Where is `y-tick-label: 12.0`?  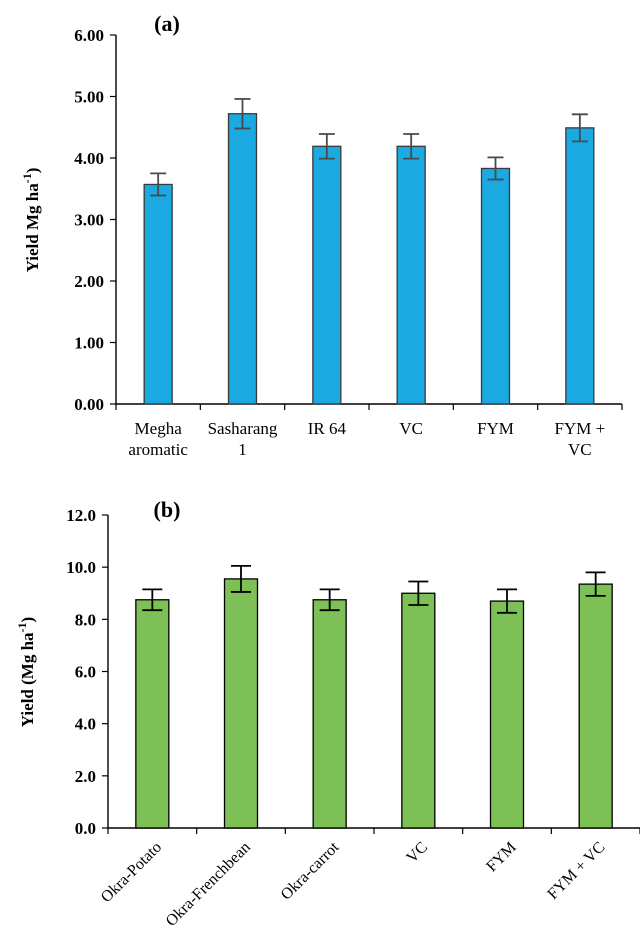
y-tick-label: 12.0 is located at coordinates (81, 515).